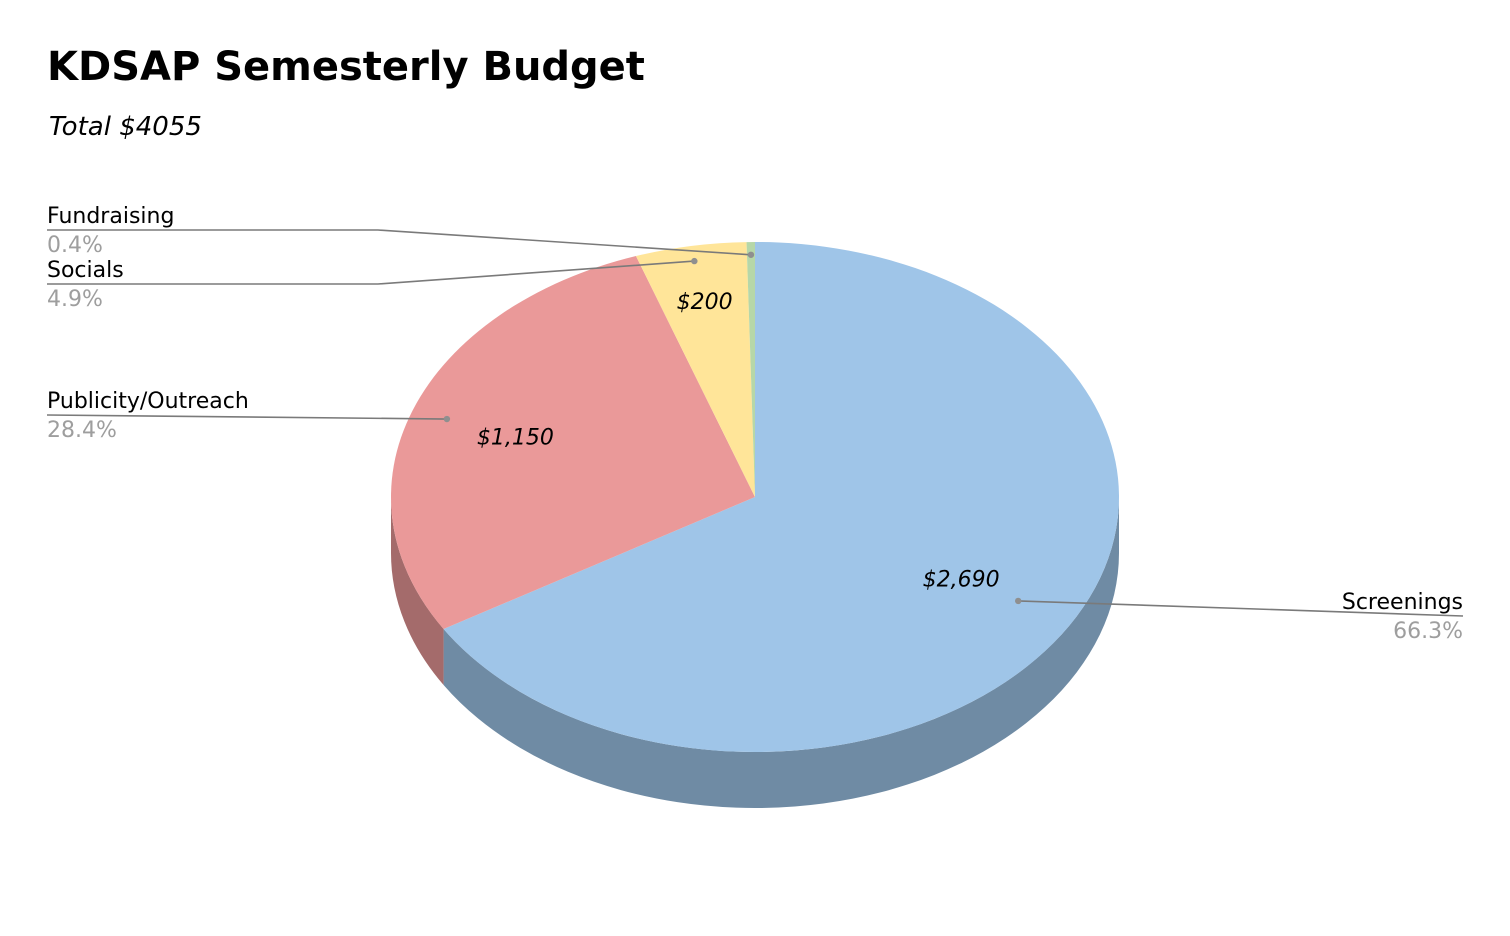 The height and width of the screenshot is (936, 1510). What do you see at coordinates (399, 242) in the screenshot?
I see `leader-line-fundraising` at bounding box center [399, 242].